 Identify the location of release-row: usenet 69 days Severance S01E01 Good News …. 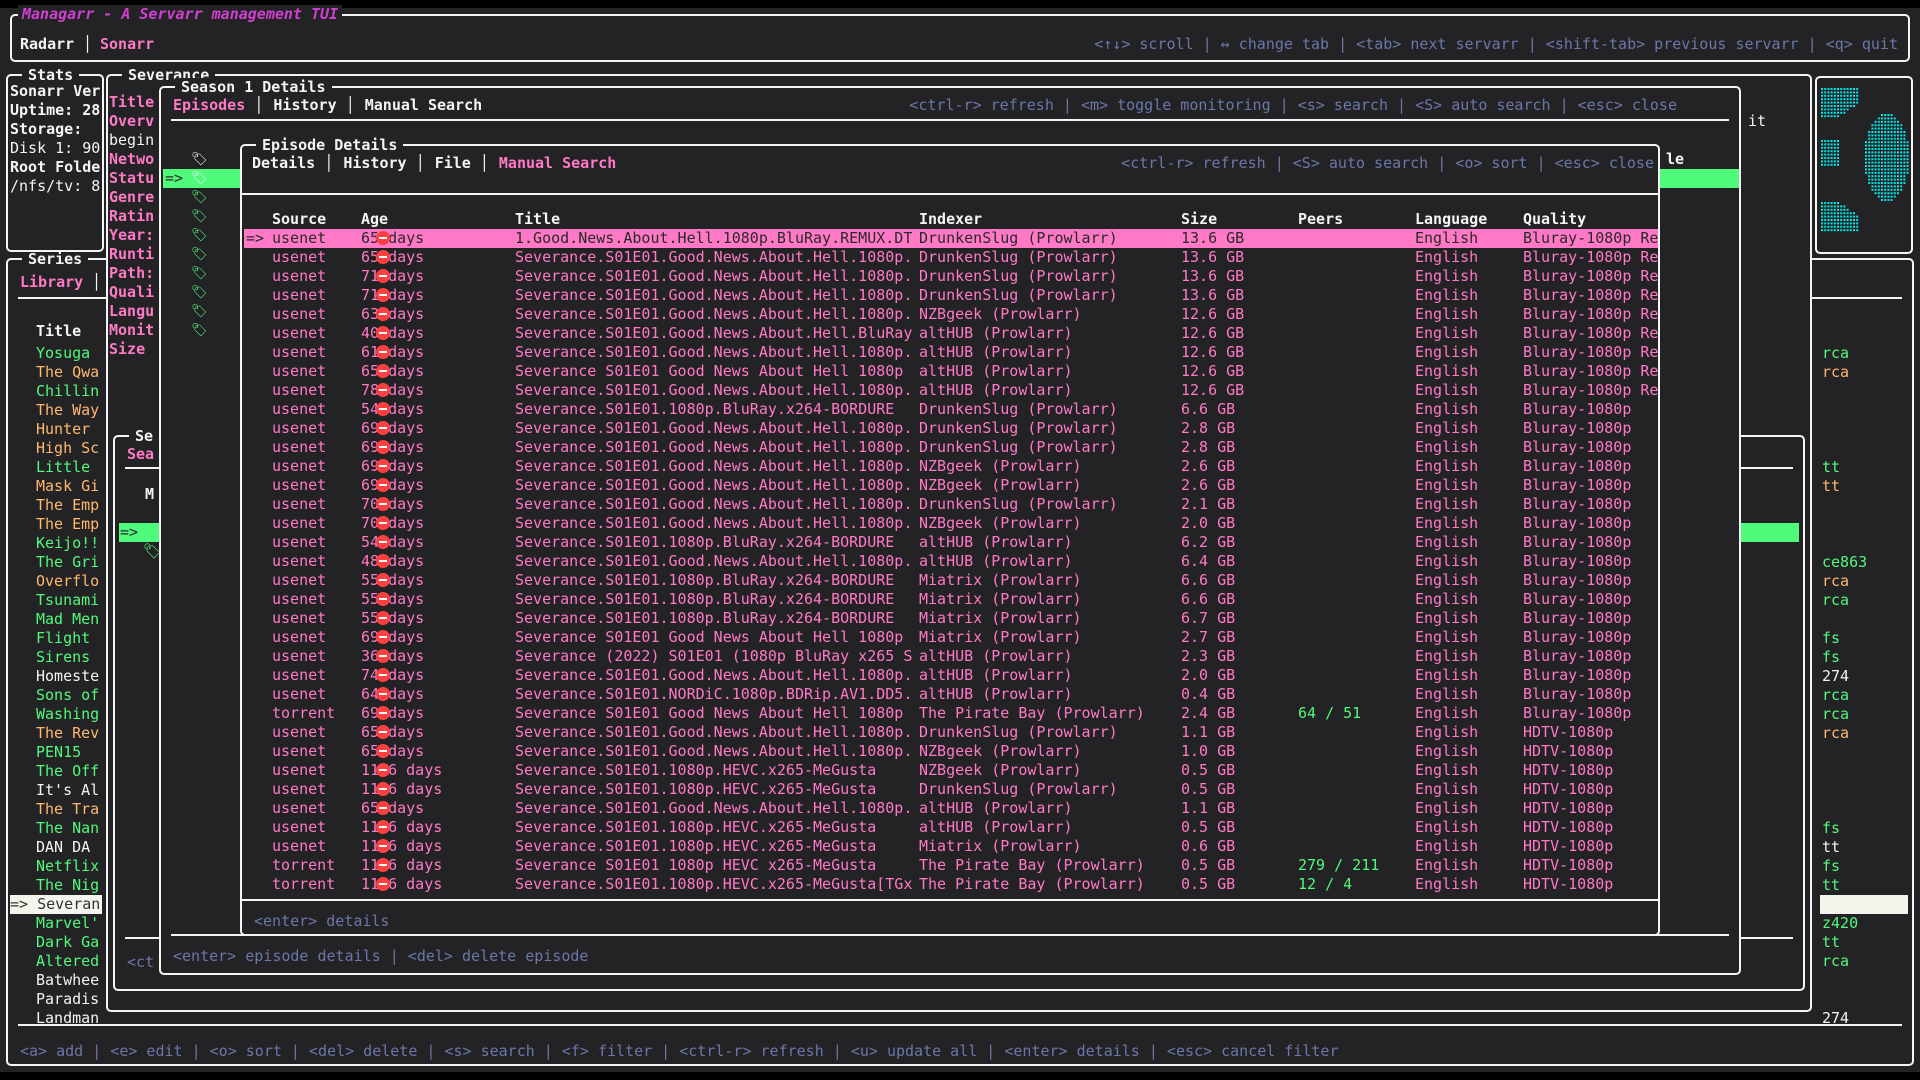
(951, 637).